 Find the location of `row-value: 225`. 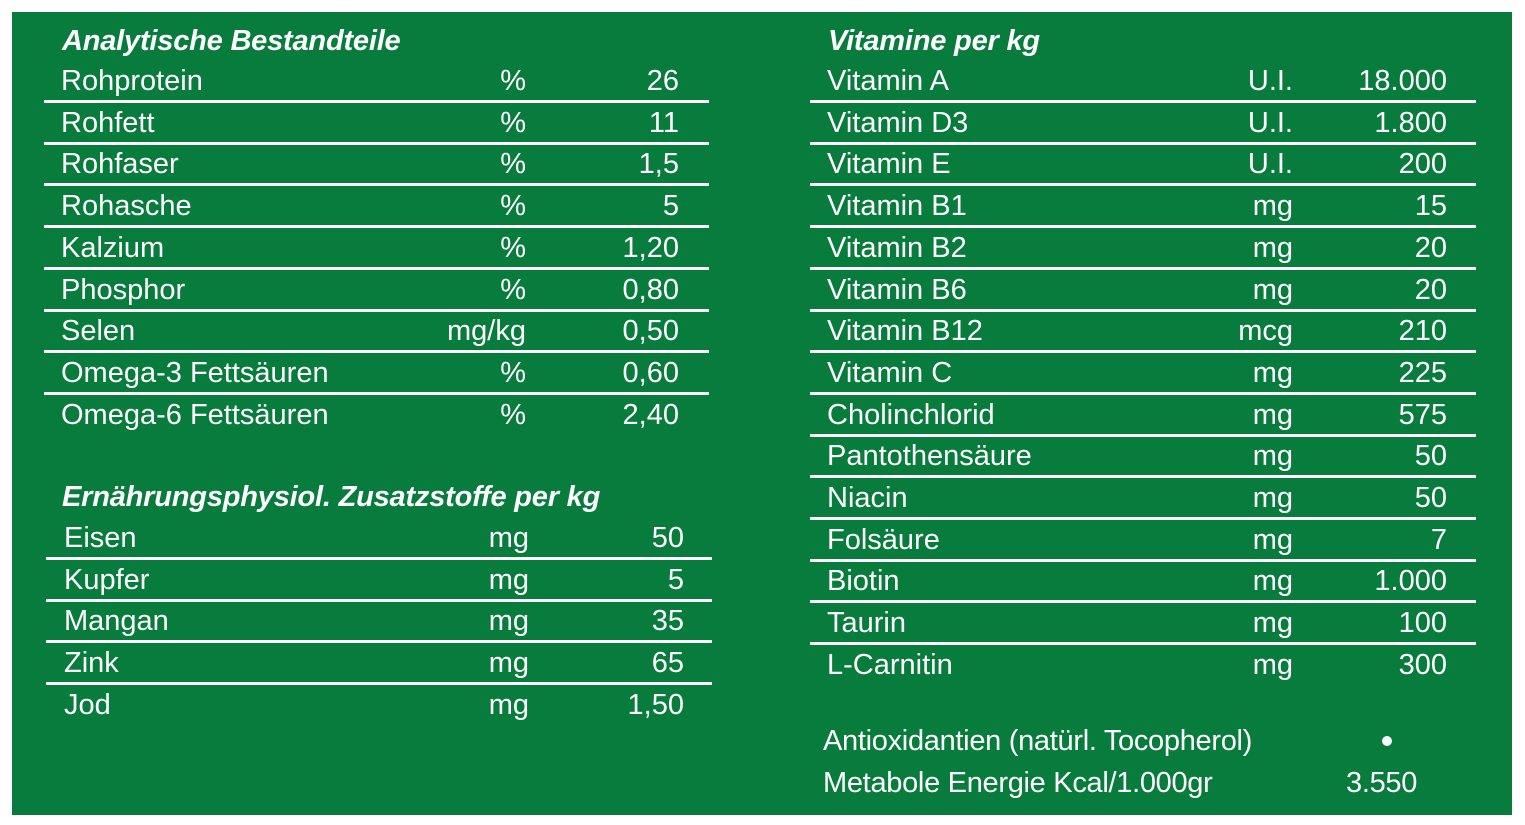

row-value: 225 is located at coordinates (1422, 372).